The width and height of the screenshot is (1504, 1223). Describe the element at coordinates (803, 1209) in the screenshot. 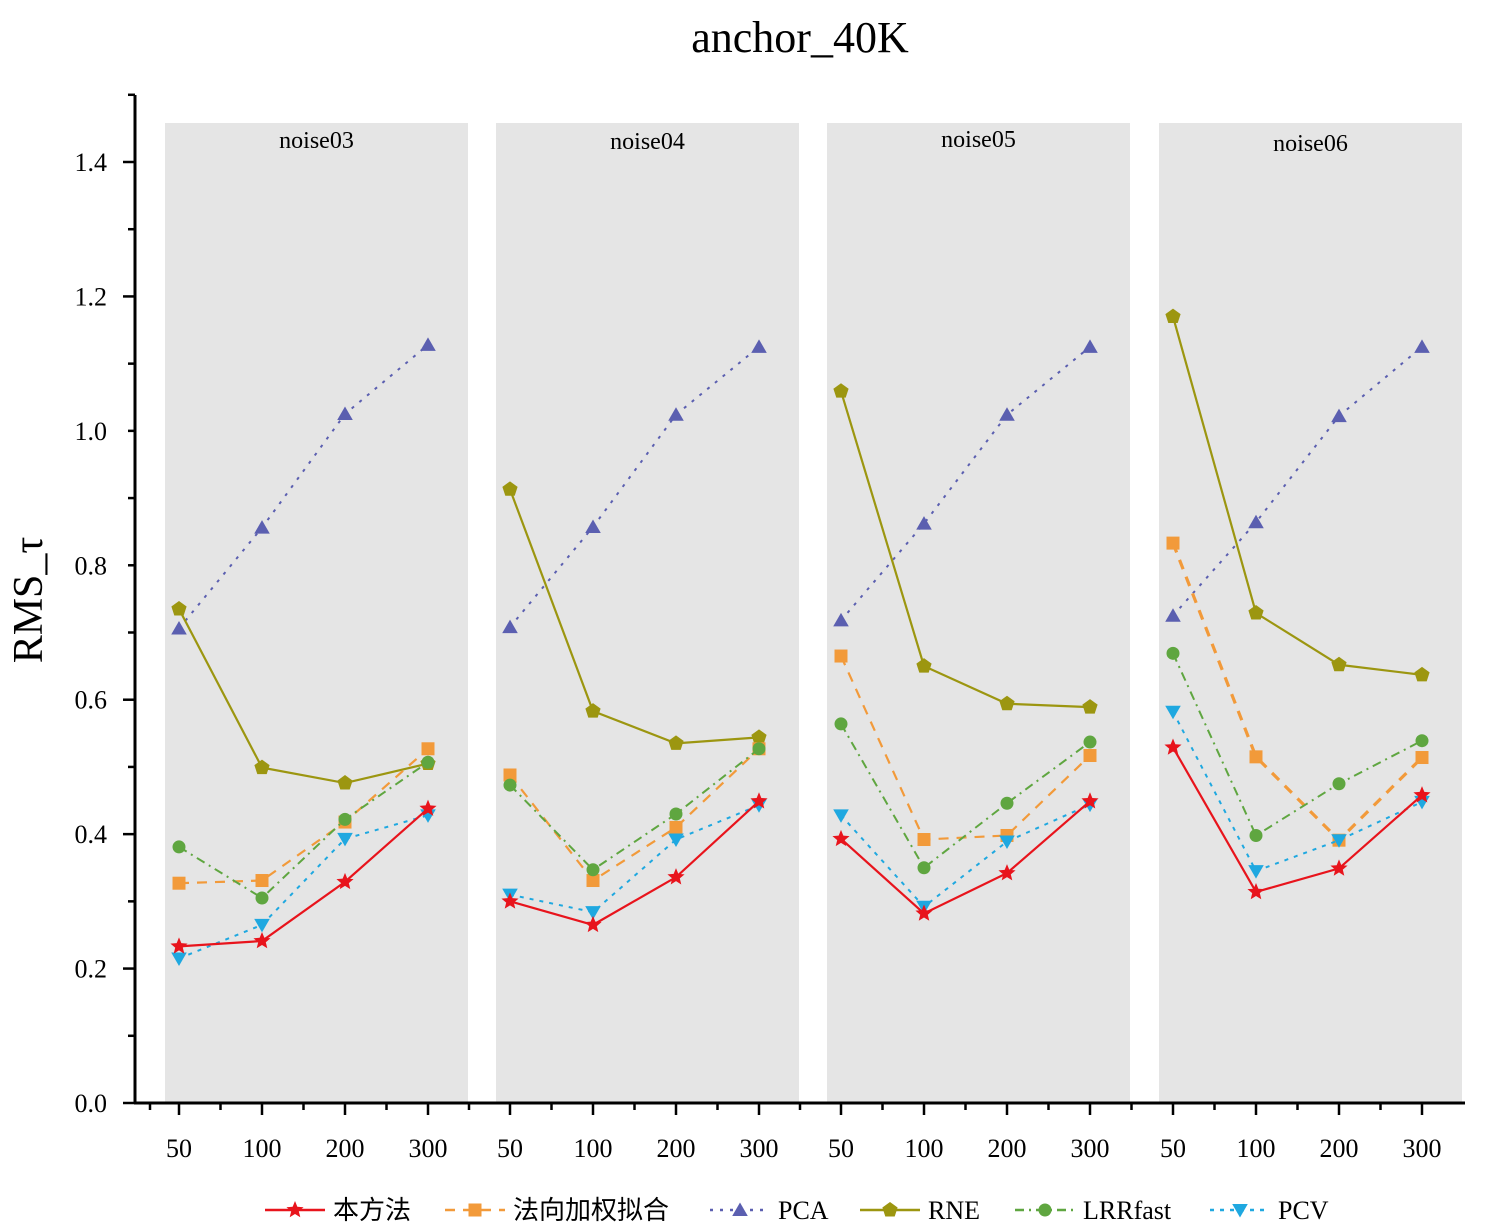

I see `legend-label-pca: PCA` at that location.